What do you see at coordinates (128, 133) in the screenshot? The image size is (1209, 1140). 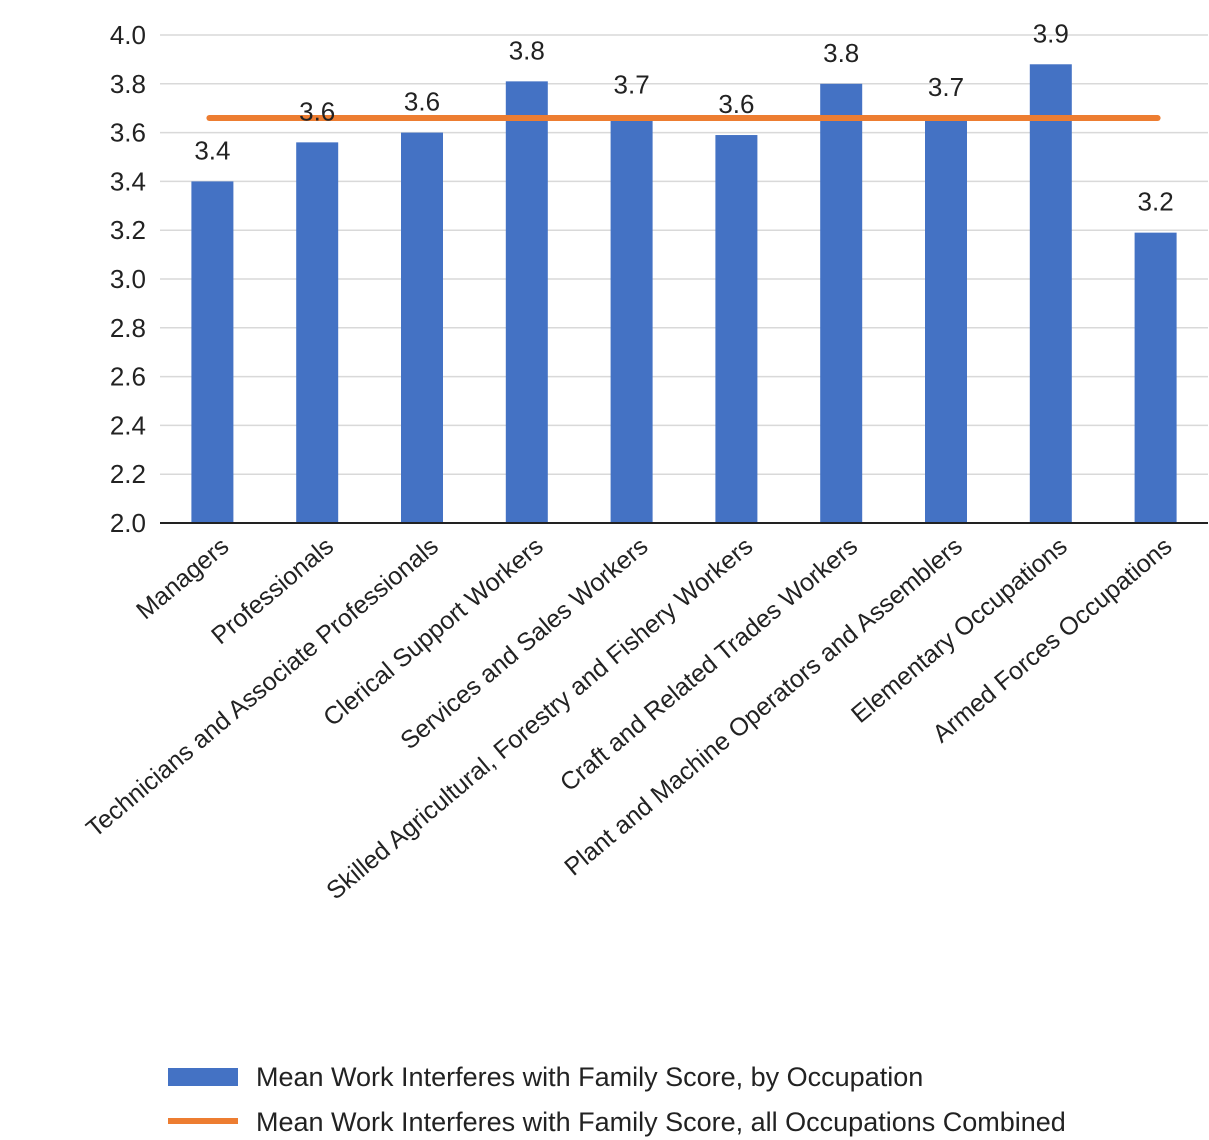 I see `y-tick-label: 3.6` at bounding box center [128, 133].